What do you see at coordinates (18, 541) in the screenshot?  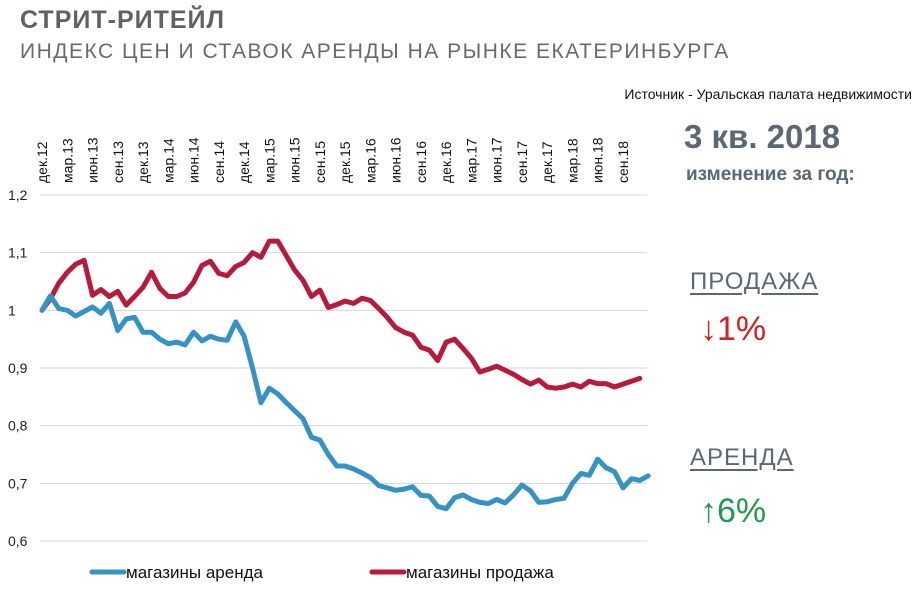 I see `y-tick-label: 0,6` at bounding box center [18, 541].